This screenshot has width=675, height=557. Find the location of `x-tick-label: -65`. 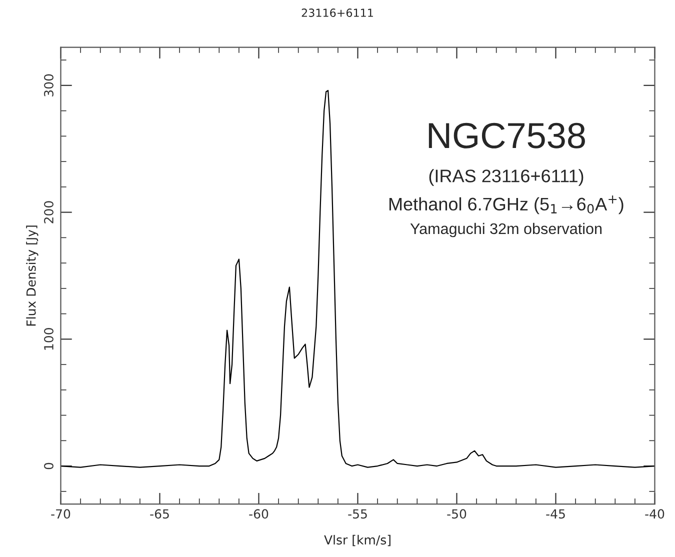

x-tick-label: -65 is located at coordinates (159, 514).